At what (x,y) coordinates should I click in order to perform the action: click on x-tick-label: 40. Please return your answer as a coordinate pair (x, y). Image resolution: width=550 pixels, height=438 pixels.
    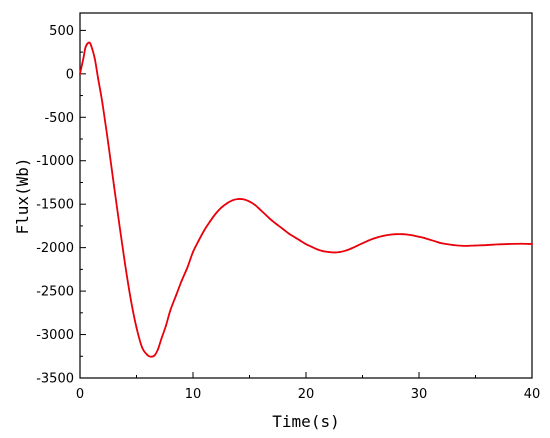
    Looking at the image, I should click on (532, 394).